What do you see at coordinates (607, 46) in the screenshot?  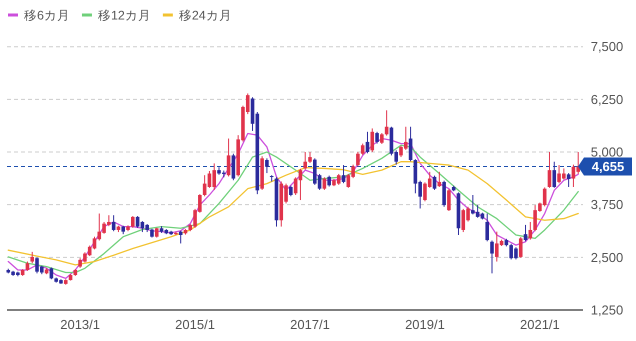 I see `y-tick-label: 7,500` at bounding box center [607, 46].